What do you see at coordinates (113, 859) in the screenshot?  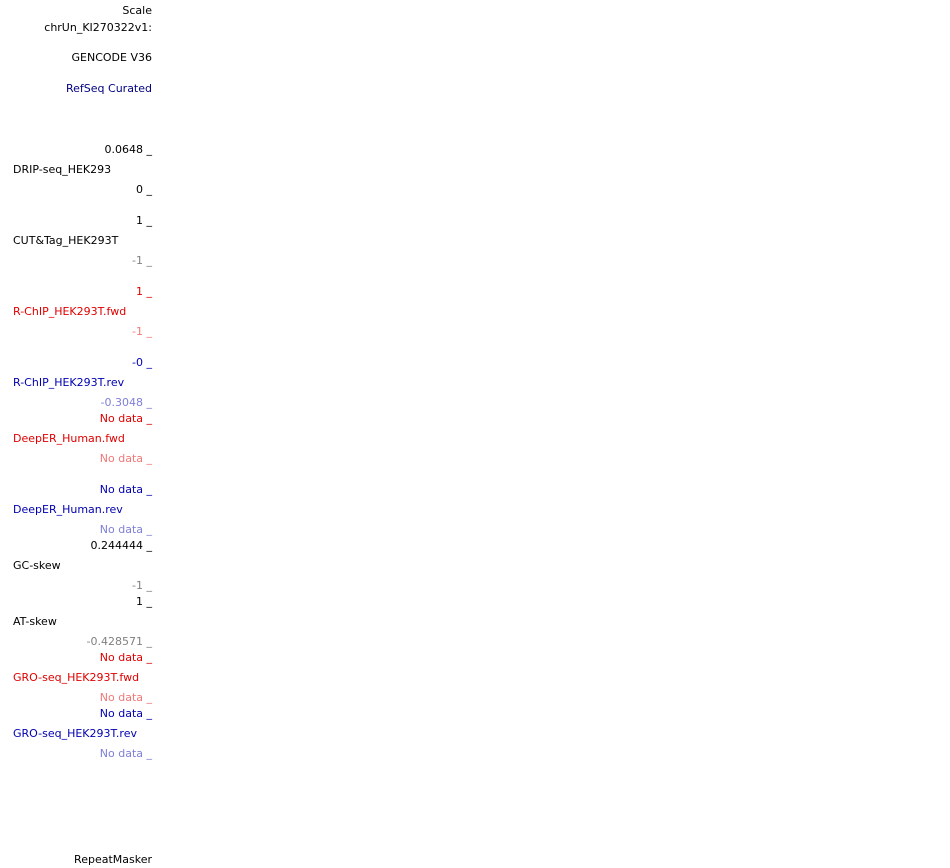 I see `repeatmasker-track-label: RepeatMasker` at bounding box center [113, 859].